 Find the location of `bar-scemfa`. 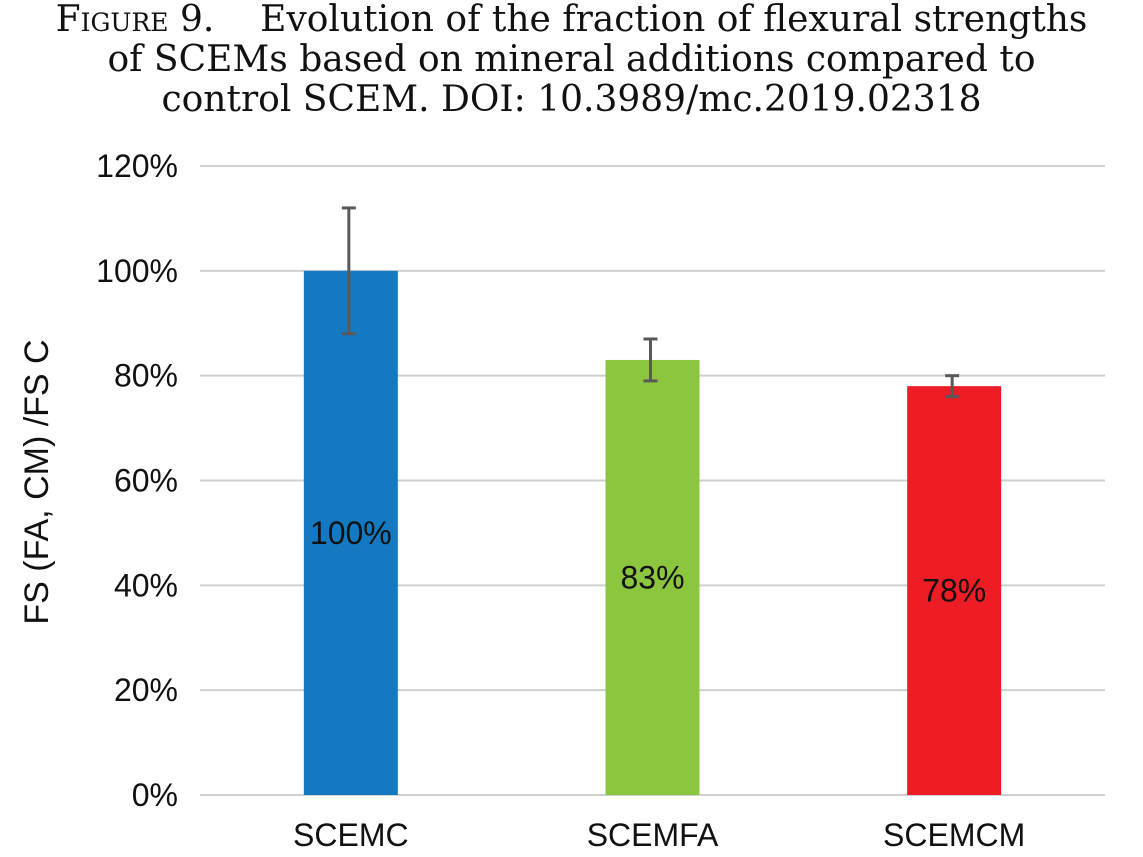

bar-scemfa is located at coordinates (652, 577).